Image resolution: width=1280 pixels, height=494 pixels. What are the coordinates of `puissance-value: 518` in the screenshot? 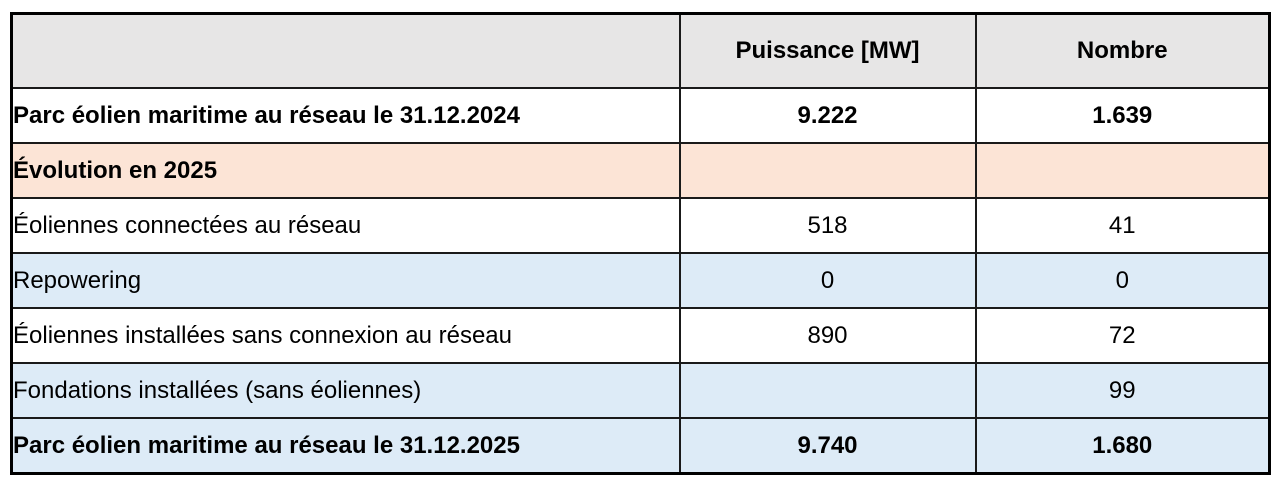 It's located at (827, 225).